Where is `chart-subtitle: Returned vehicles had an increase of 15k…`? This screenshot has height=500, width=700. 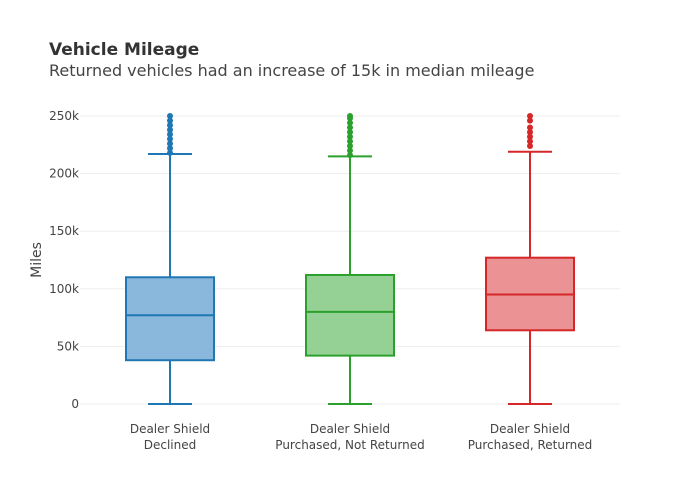 chart-subtitle: Returned vehicles had an increase of 15k… is located at coordinates (291, 70).